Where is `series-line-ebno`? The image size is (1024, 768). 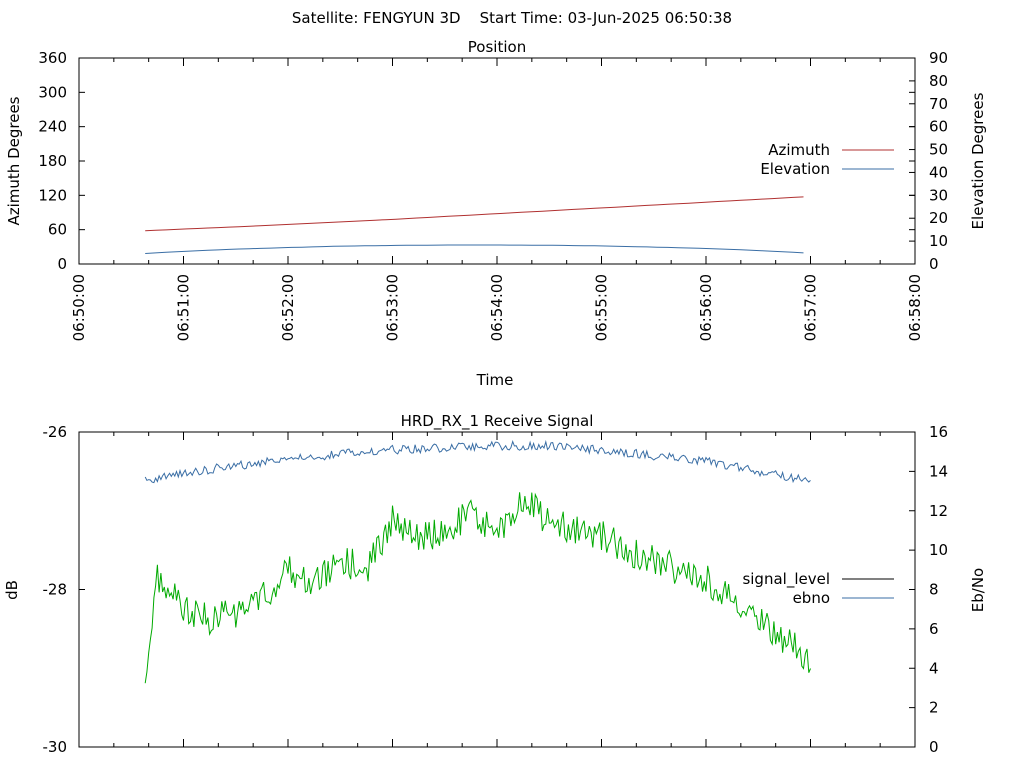 series-line-ebno is located at coordinates (477, 461).